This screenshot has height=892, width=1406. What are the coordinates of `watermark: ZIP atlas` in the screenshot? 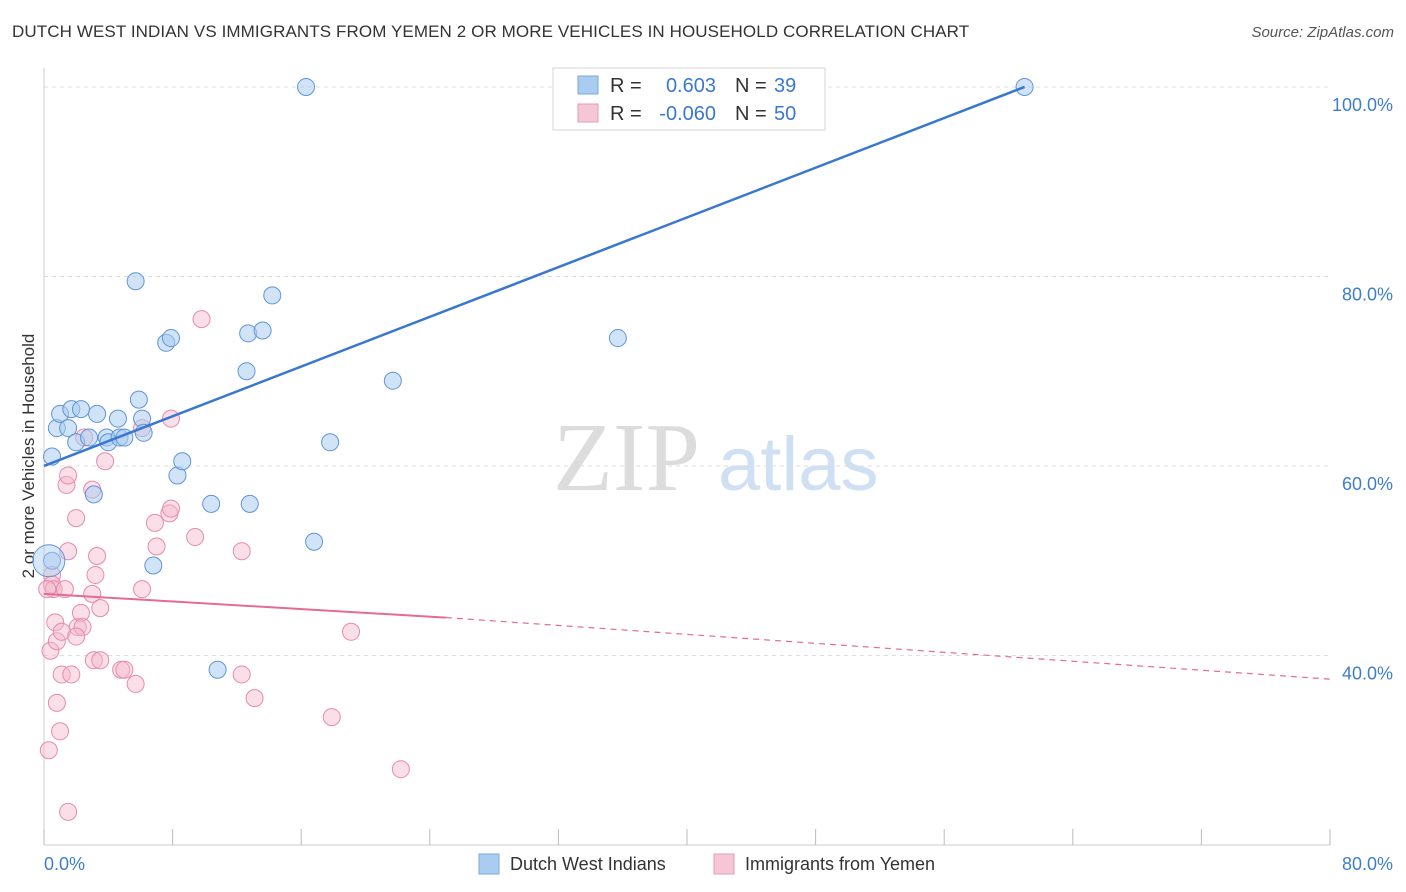 It's located at (716, 458).